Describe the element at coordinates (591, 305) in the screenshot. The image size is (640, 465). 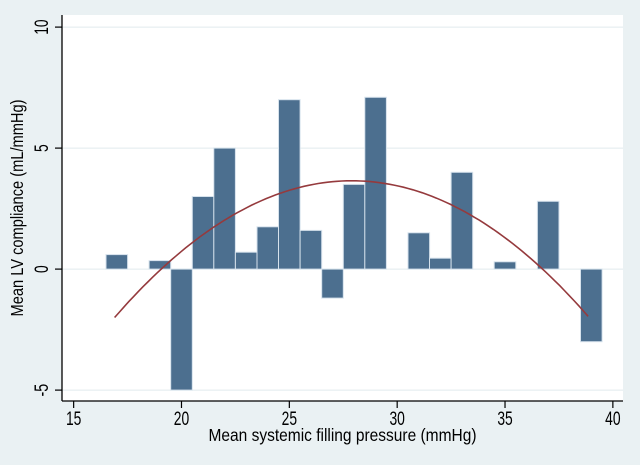
I see `histogram-bar-x39` at that location.